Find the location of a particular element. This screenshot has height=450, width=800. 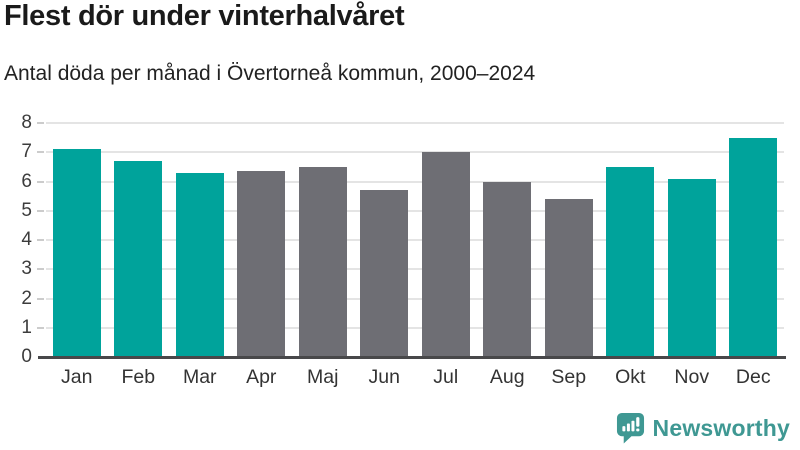

y-axis-label-4: 4 is located at coordinates (26, 239).